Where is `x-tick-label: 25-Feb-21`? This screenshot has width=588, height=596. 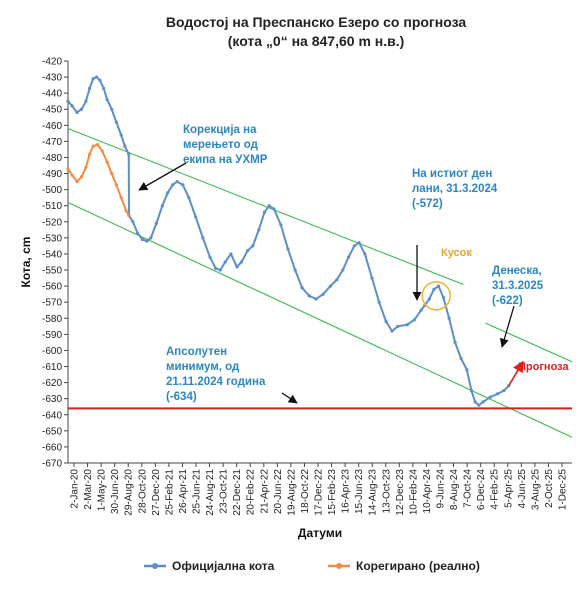
x-tick-label: 25-Feb-21 is located at coordinates (169, 492).